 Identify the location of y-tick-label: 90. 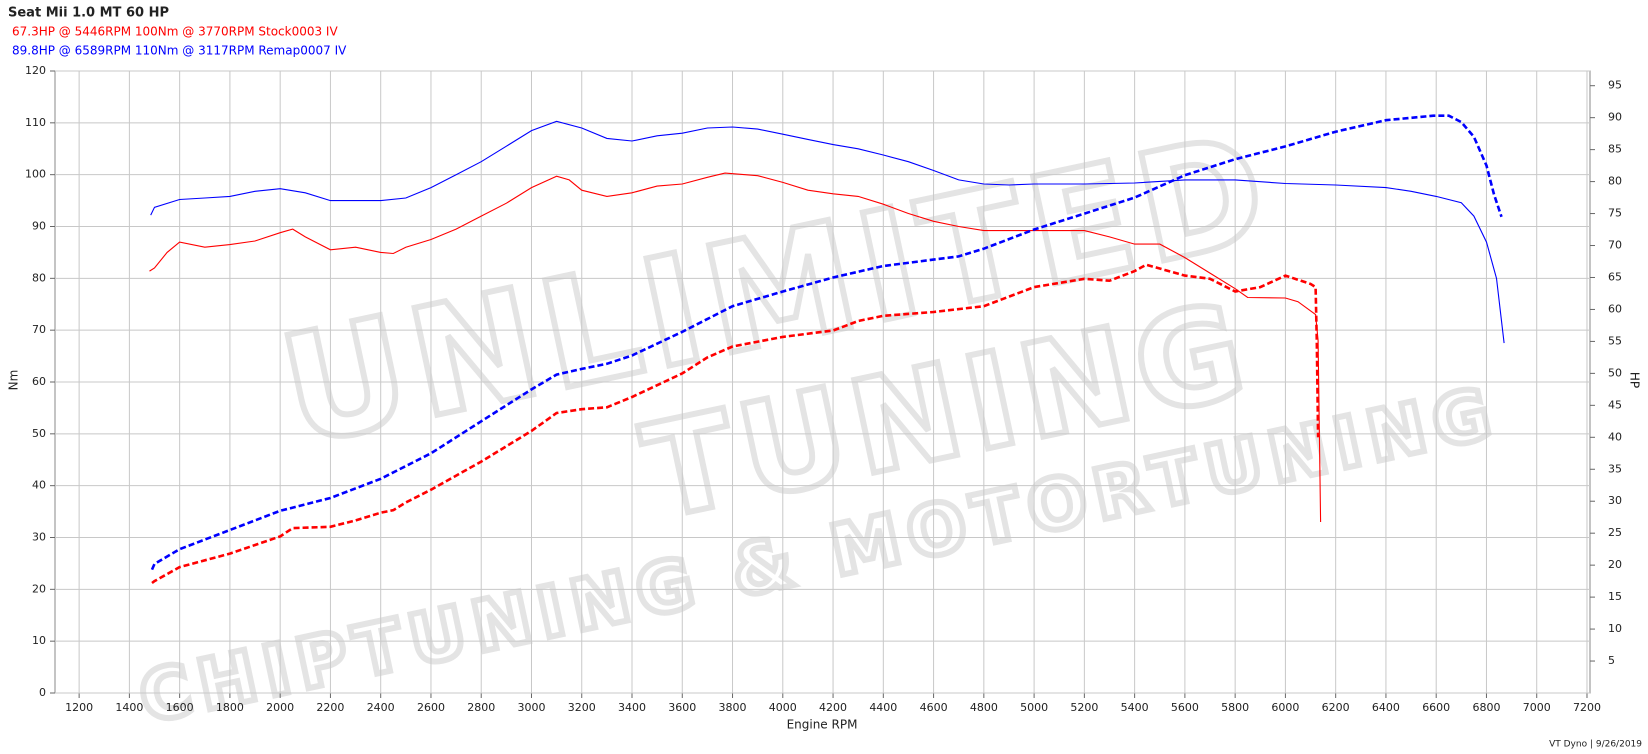
(39, 226).